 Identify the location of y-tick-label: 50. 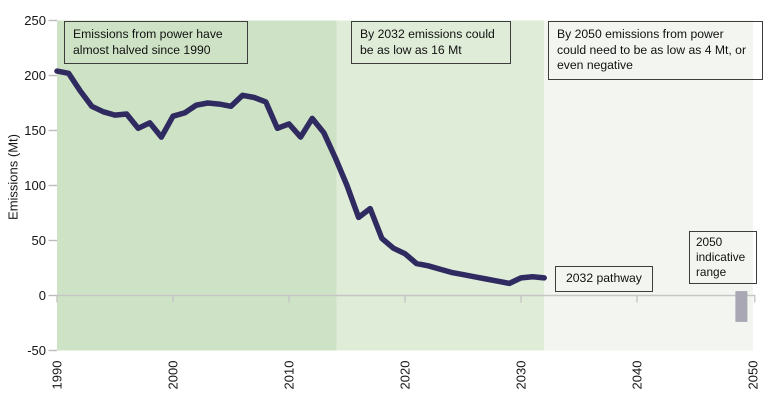
(38, 240).